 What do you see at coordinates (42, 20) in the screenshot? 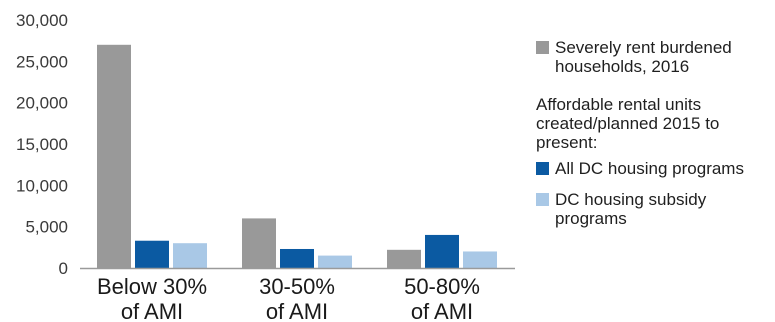
I see `y-tick-label: 30,000` at bounding box center [42, 20].